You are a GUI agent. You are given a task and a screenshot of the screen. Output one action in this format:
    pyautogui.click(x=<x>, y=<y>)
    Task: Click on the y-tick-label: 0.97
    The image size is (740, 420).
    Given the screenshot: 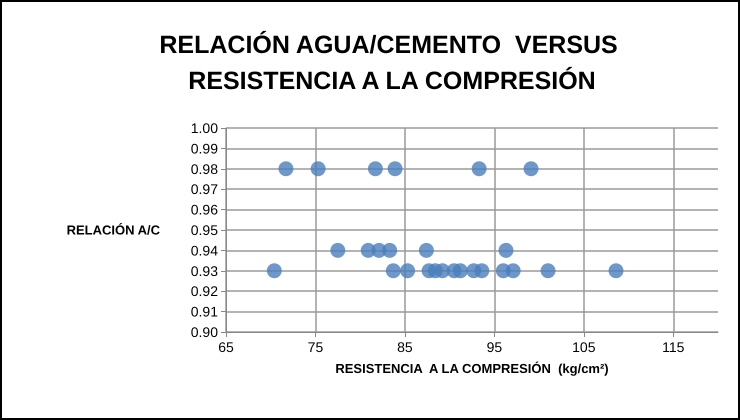 What is the action you would take?
    pyautogui.click(x=204, y=189)
    